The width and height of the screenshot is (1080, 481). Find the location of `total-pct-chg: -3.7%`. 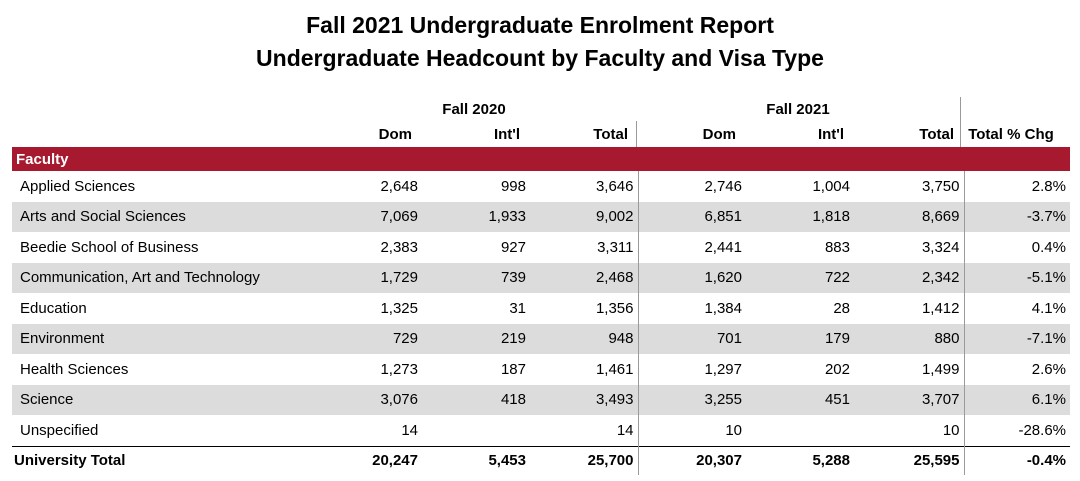

total-pct-chg: -3.7% is located at coordinates (1016, 216).